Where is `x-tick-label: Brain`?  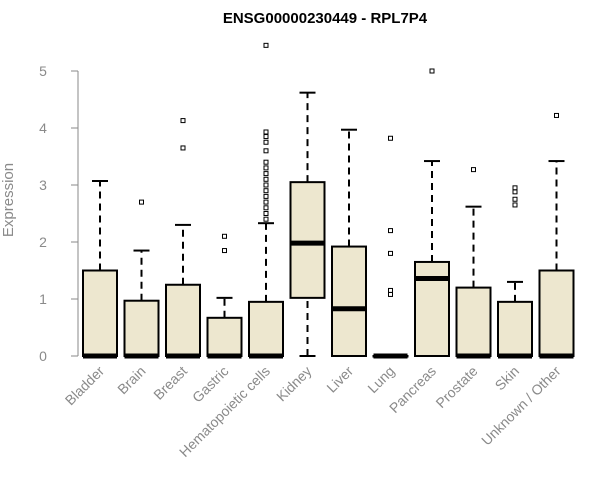
x-tick-label: Brain is located at coordinates (131, 380).